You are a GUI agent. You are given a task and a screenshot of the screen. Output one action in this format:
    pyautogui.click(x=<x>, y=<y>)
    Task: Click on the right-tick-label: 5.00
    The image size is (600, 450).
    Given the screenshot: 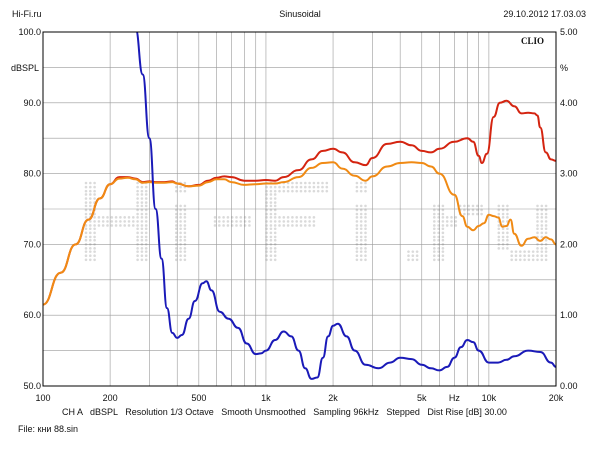 What is the action you would take?
    pyautogui.click(x=569, y=32)
    